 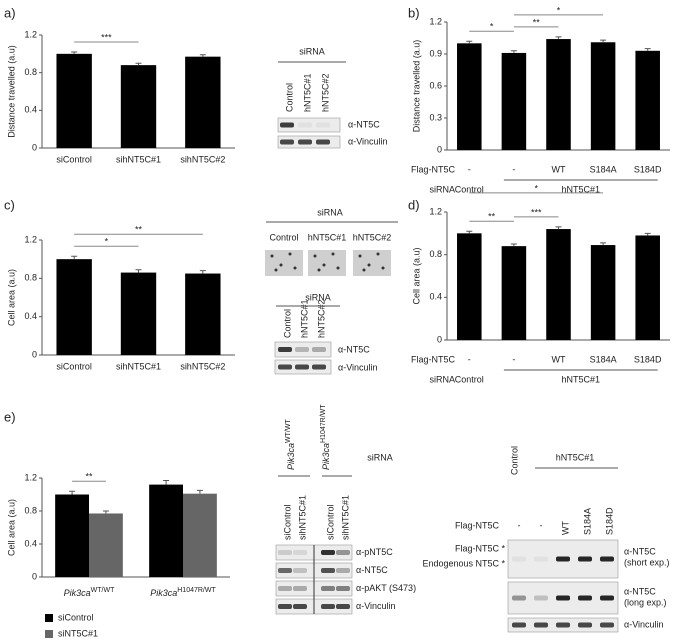 I want to click on lane-label: S184D, so click(x=609, y=521).